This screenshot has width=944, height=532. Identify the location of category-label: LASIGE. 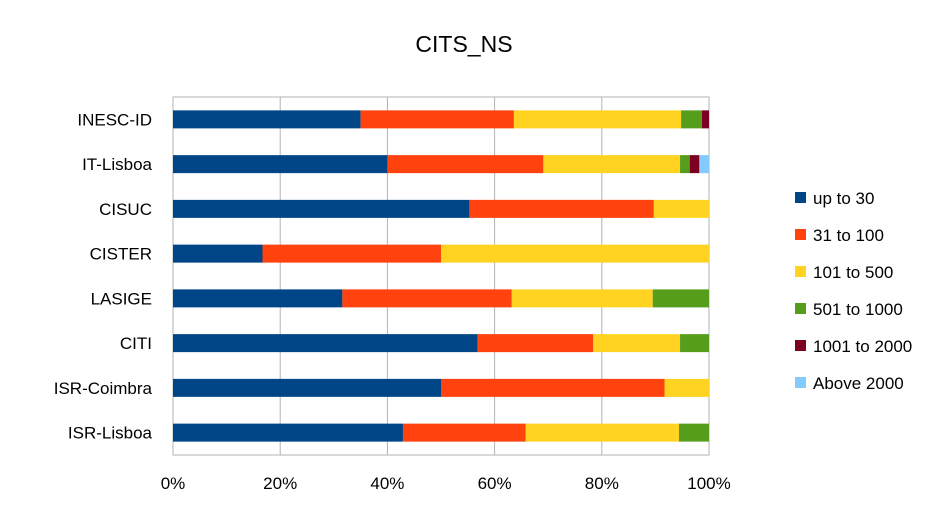
(121, 298).